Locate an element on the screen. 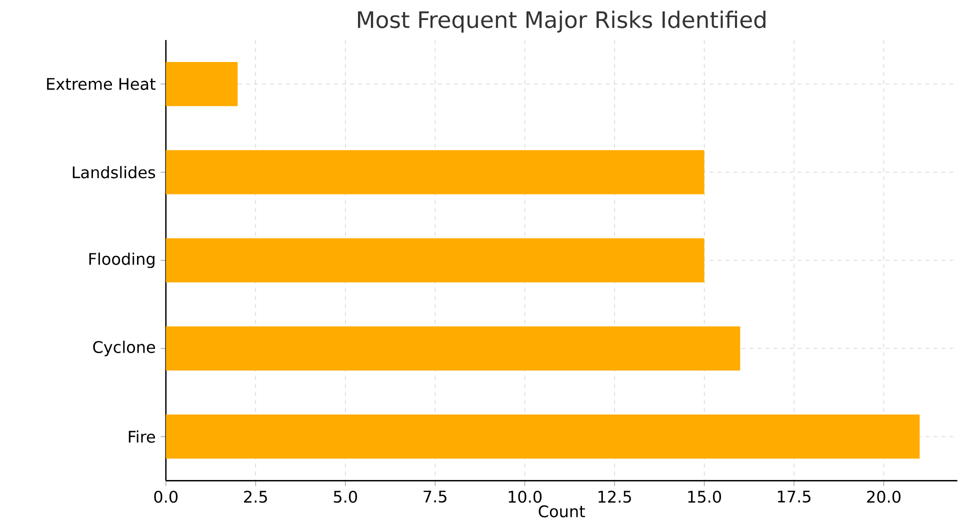 The image size is (958, 531). y-tick-label: Fire is located at coordinates (142, 436).